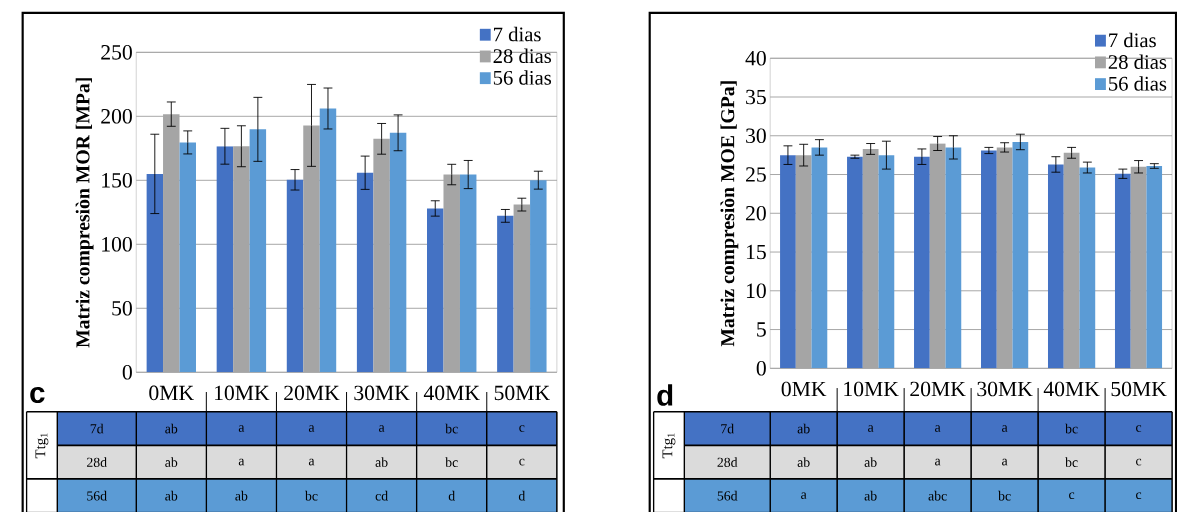 The height and width of the screenshot is (512, 1177). What do you see at coordinates (116, 52) in the screenshot?
I see `y-tick-label: 250` at bounding box center [116, 52].